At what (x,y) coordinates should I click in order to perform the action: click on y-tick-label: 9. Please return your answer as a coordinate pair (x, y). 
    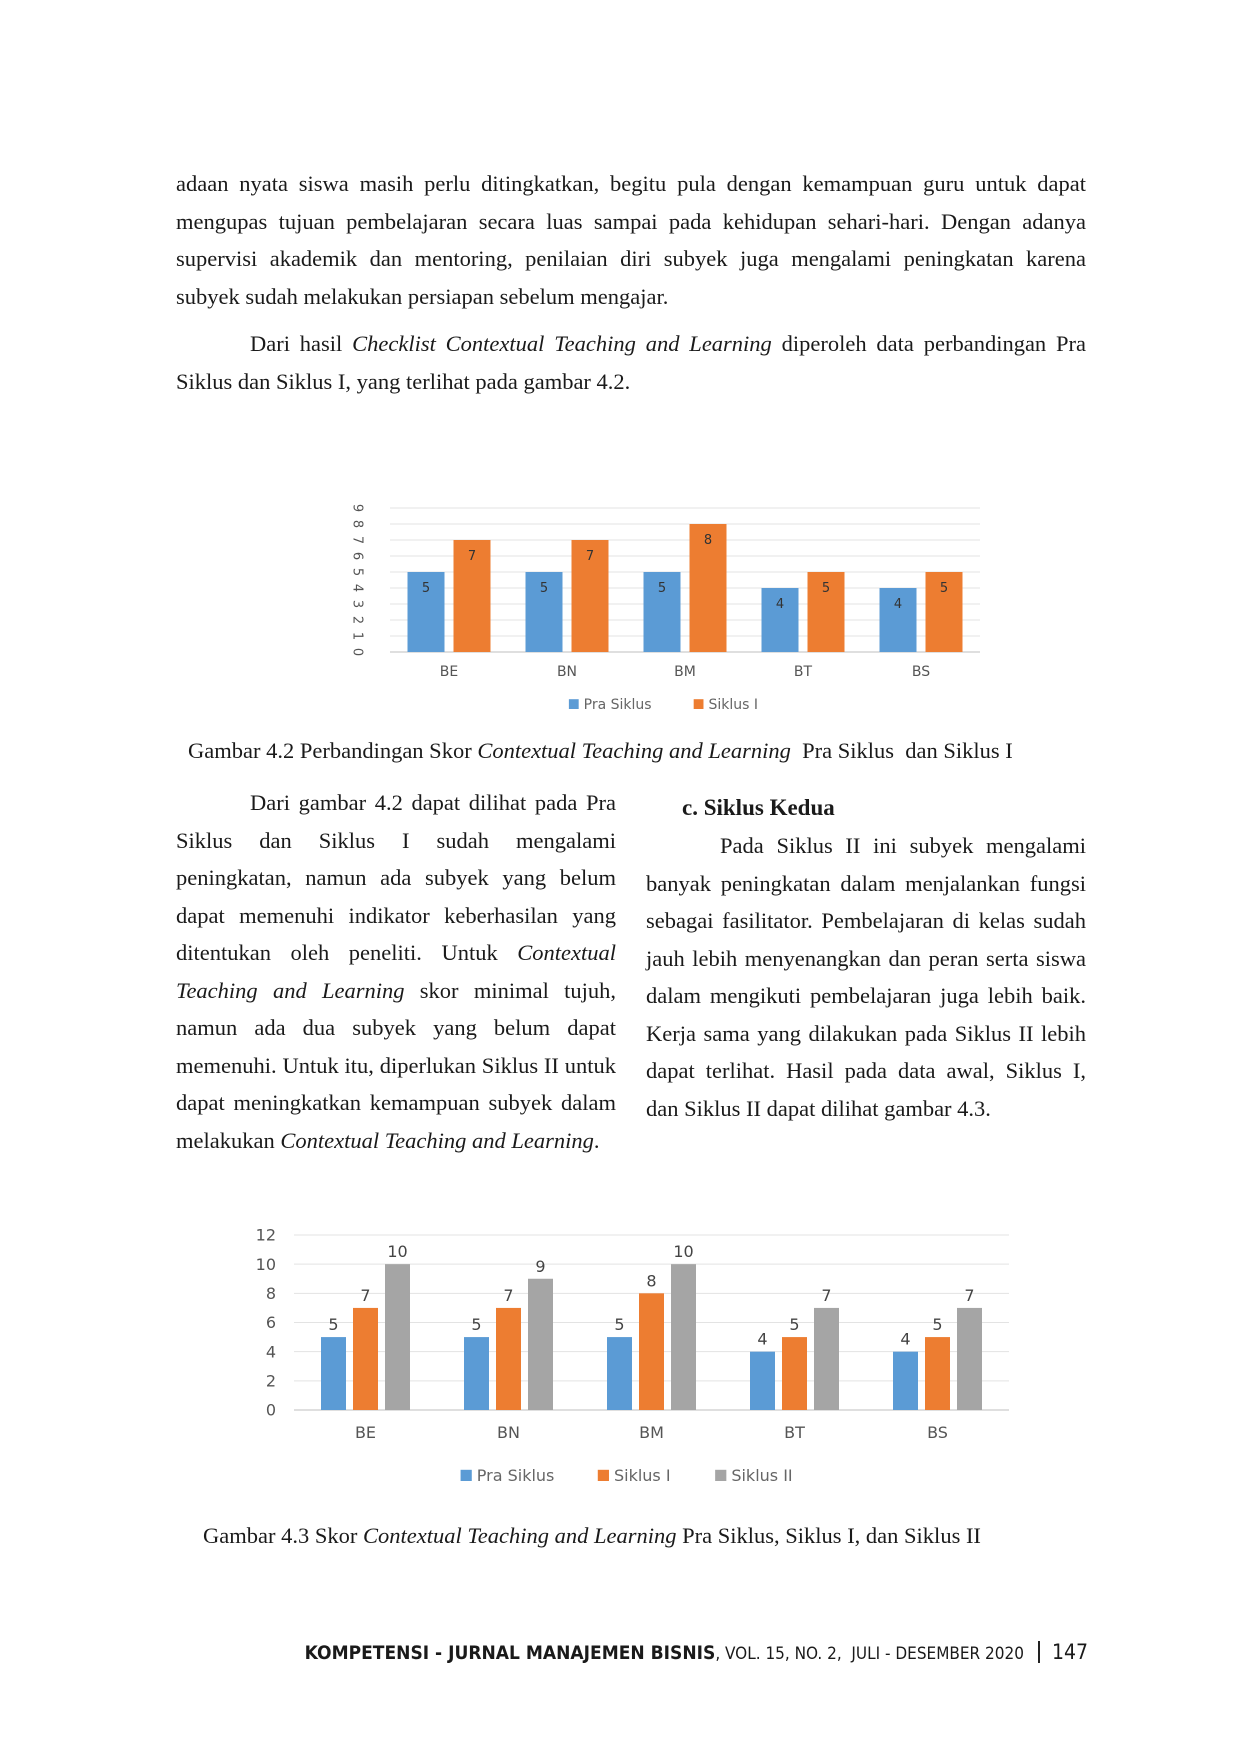
    Looking at the image, I should click on (357, 508).